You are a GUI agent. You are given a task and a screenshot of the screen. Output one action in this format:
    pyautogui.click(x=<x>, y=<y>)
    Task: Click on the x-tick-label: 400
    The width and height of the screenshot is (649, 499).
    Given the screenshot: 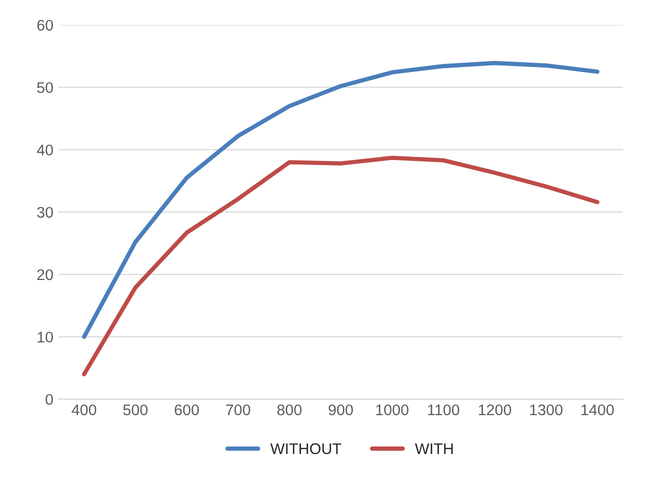 What is the action you would take?
    pyautogui.click(x=84, y=410)
    